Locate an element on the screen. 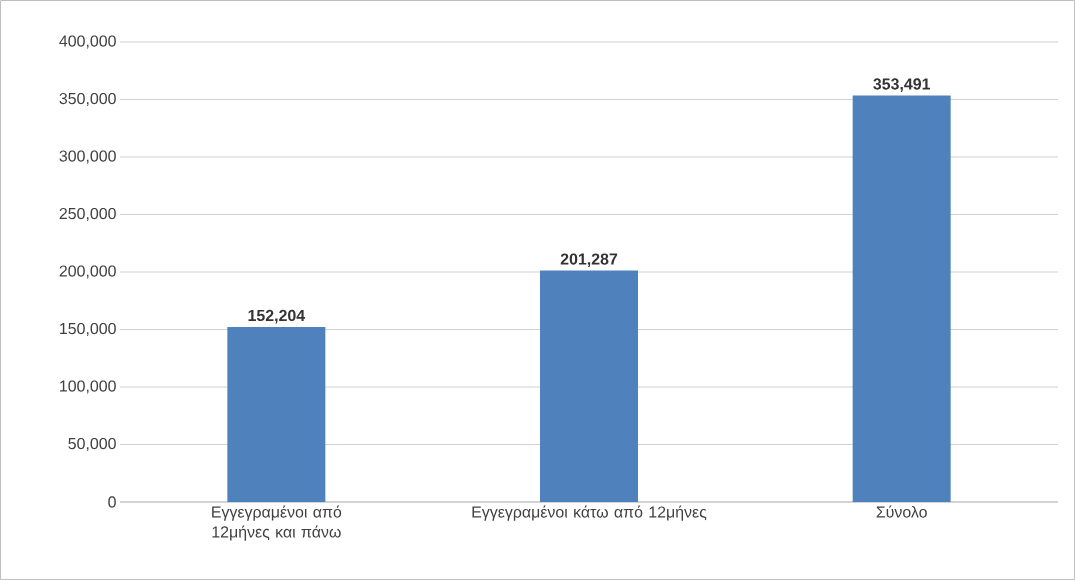 This screenshot has height=580, width=1075. y-tick-label: 200,000 is located at coordinates (87, 272).